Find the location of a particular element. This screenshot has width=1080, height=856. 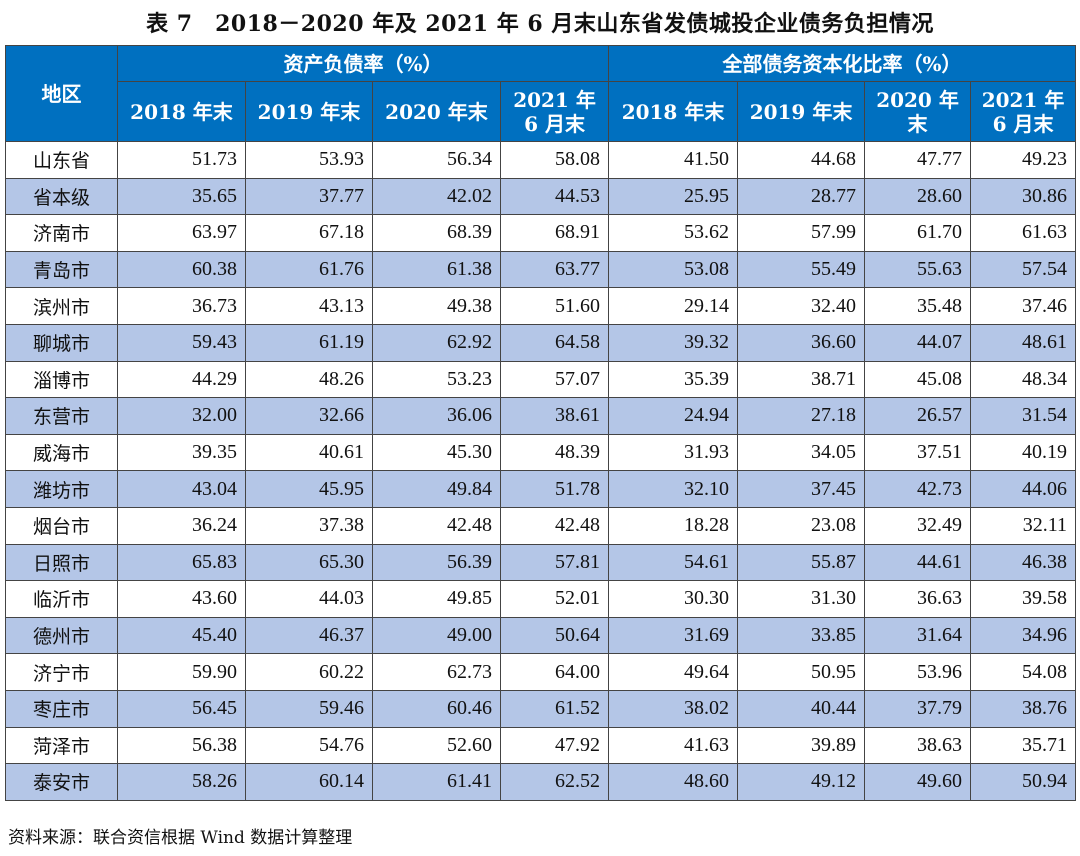

value-cell: 56.38 is located at coordinates (181, 745).